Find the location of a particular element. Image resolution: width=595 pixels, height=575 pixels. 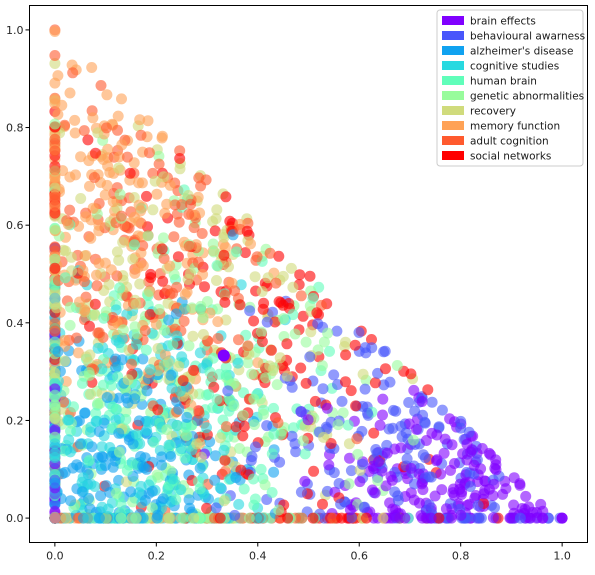

y-axis: 0.0 0.2 0.4 0.6 0.8 1.0 is located at coordinates (18, 274).